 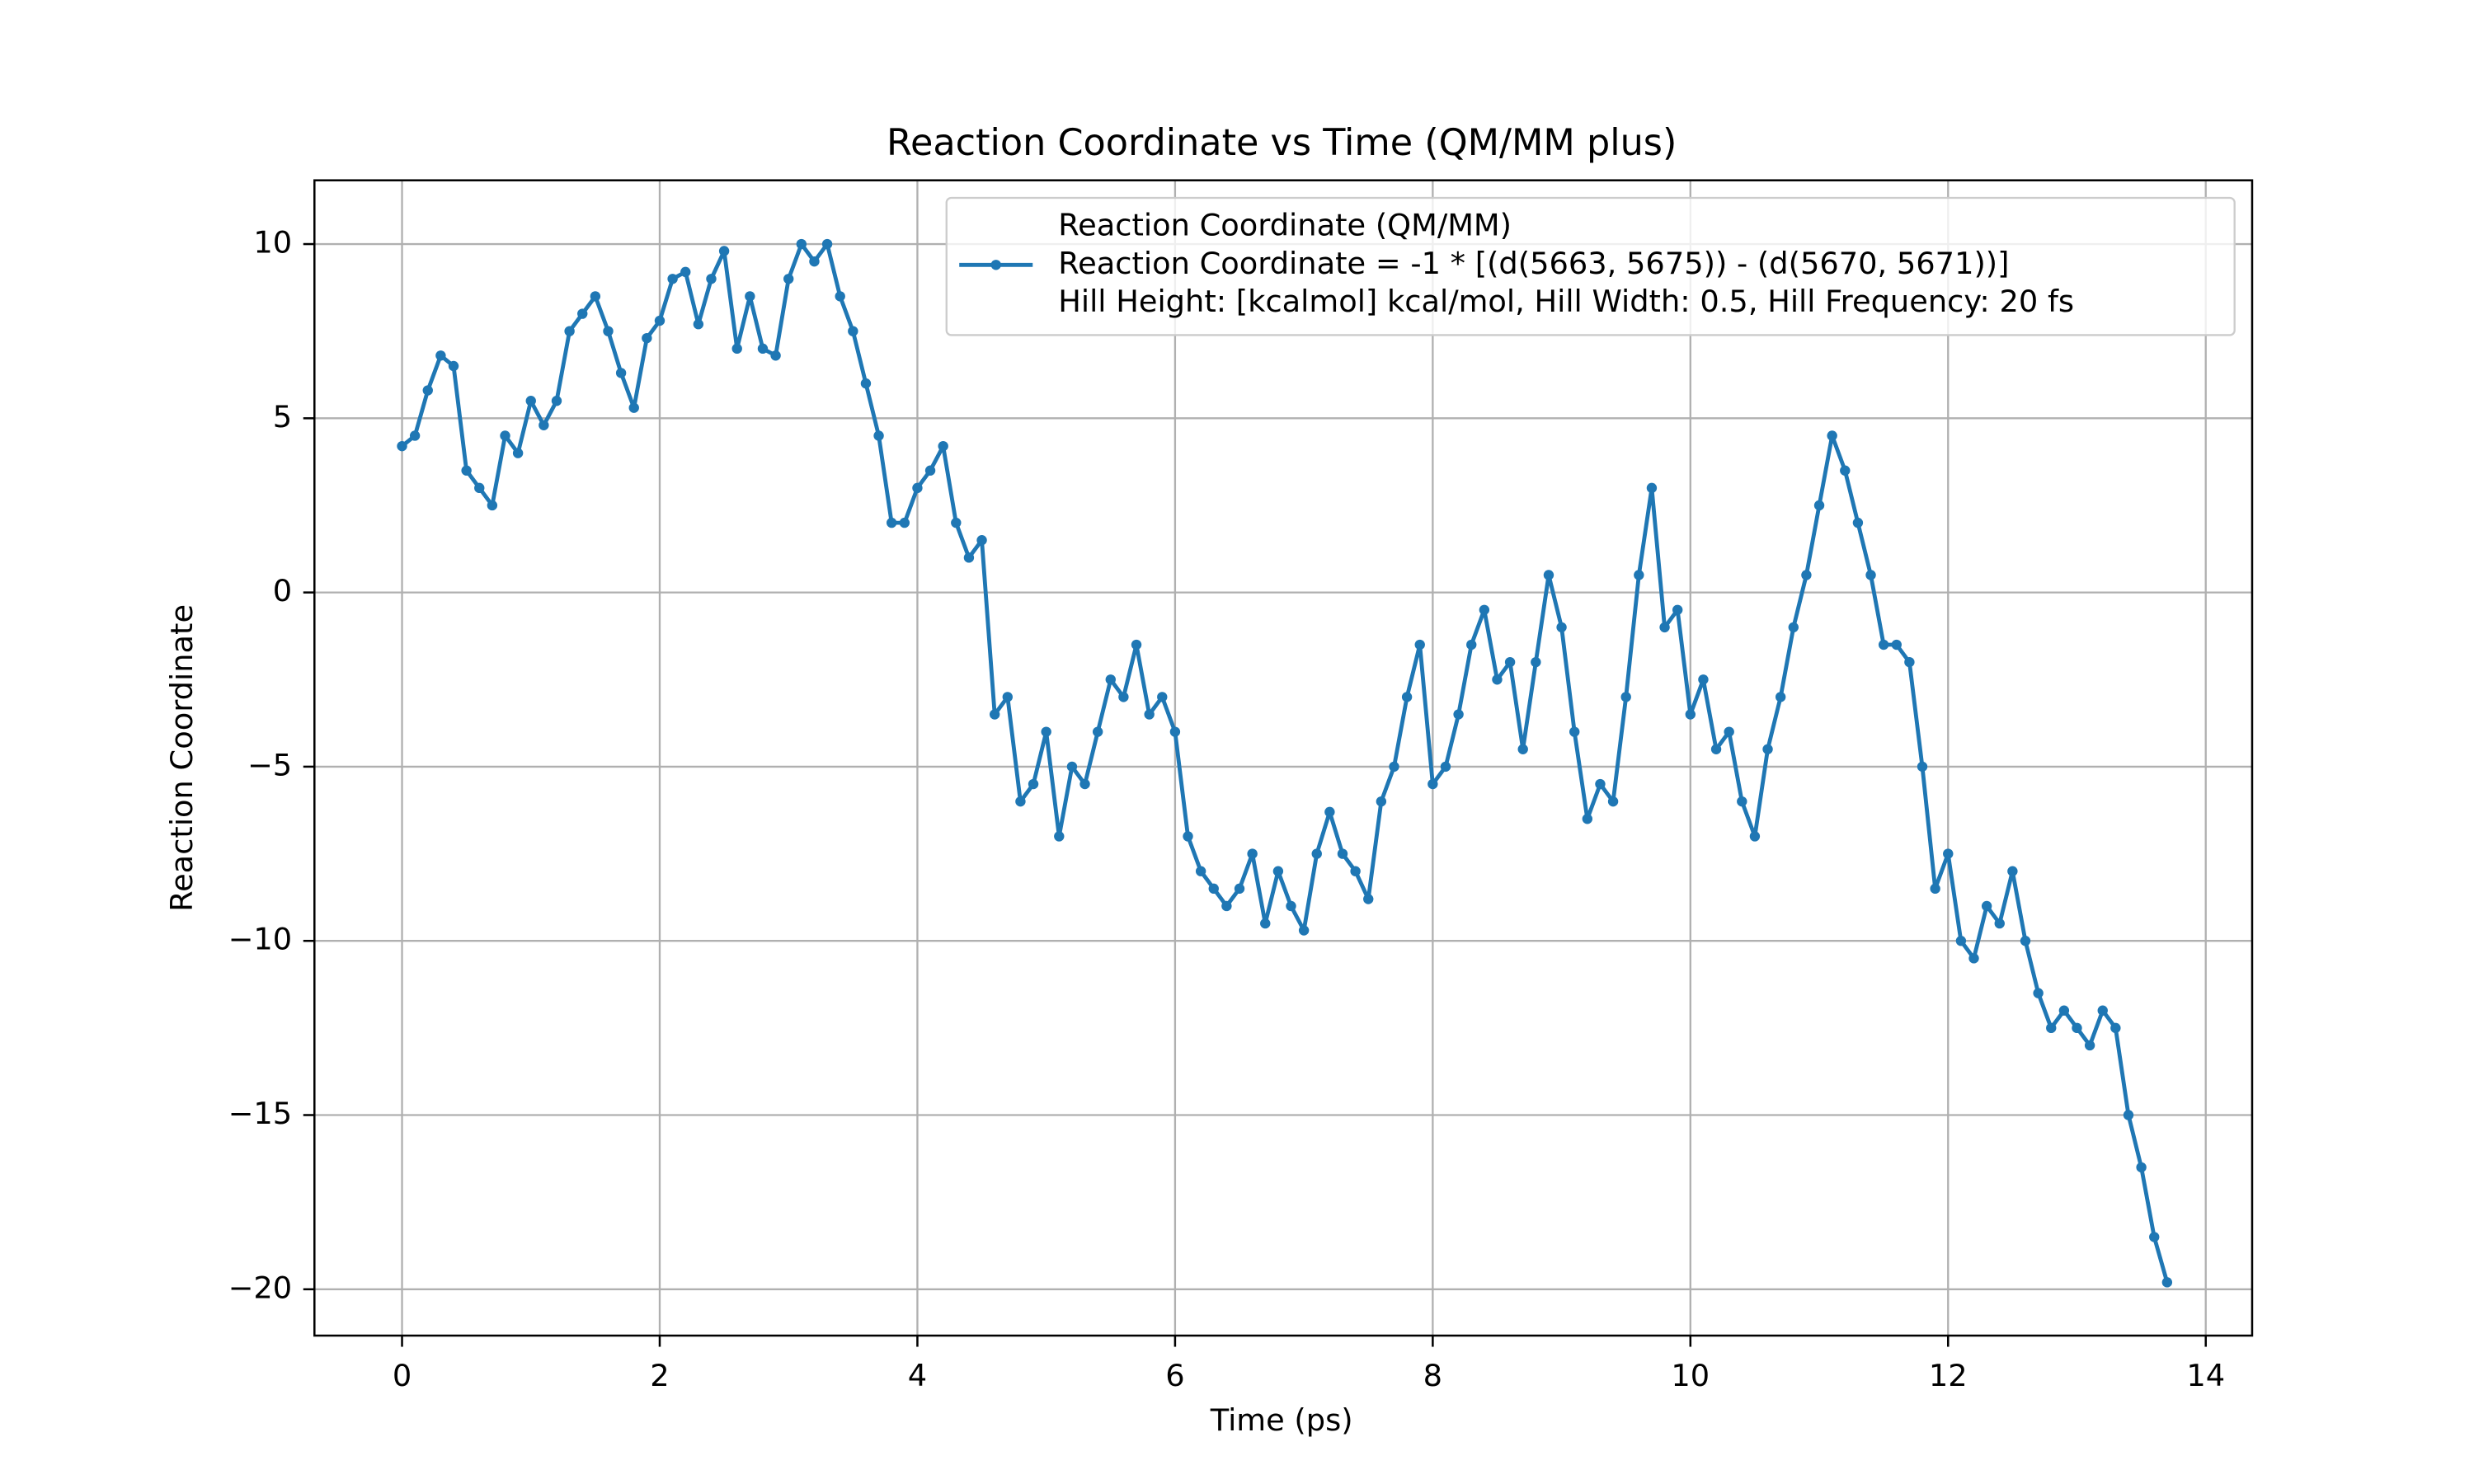 I want to click on legend-marker, so click(x=995, y=265).